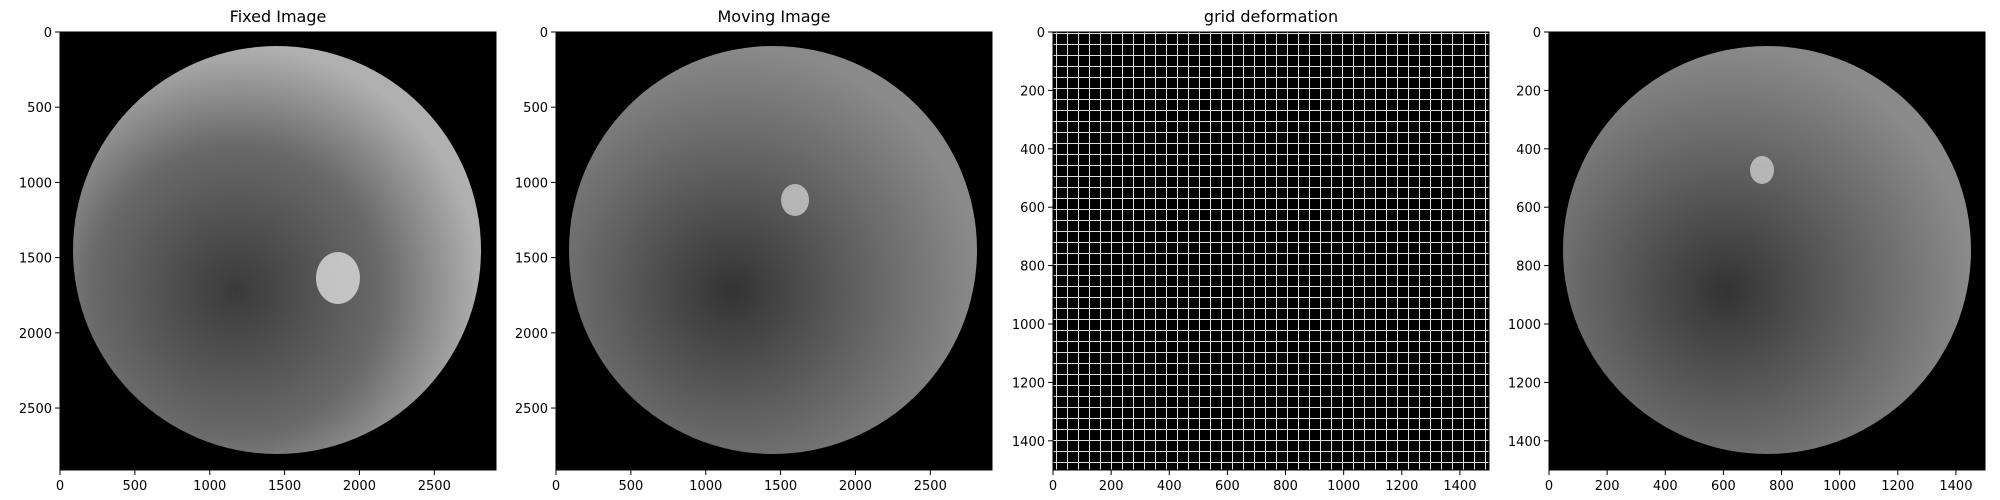  Describe the element at coordinates (1271, 16) in the screenshot. I see `panel-title: grid deformation` at that location.